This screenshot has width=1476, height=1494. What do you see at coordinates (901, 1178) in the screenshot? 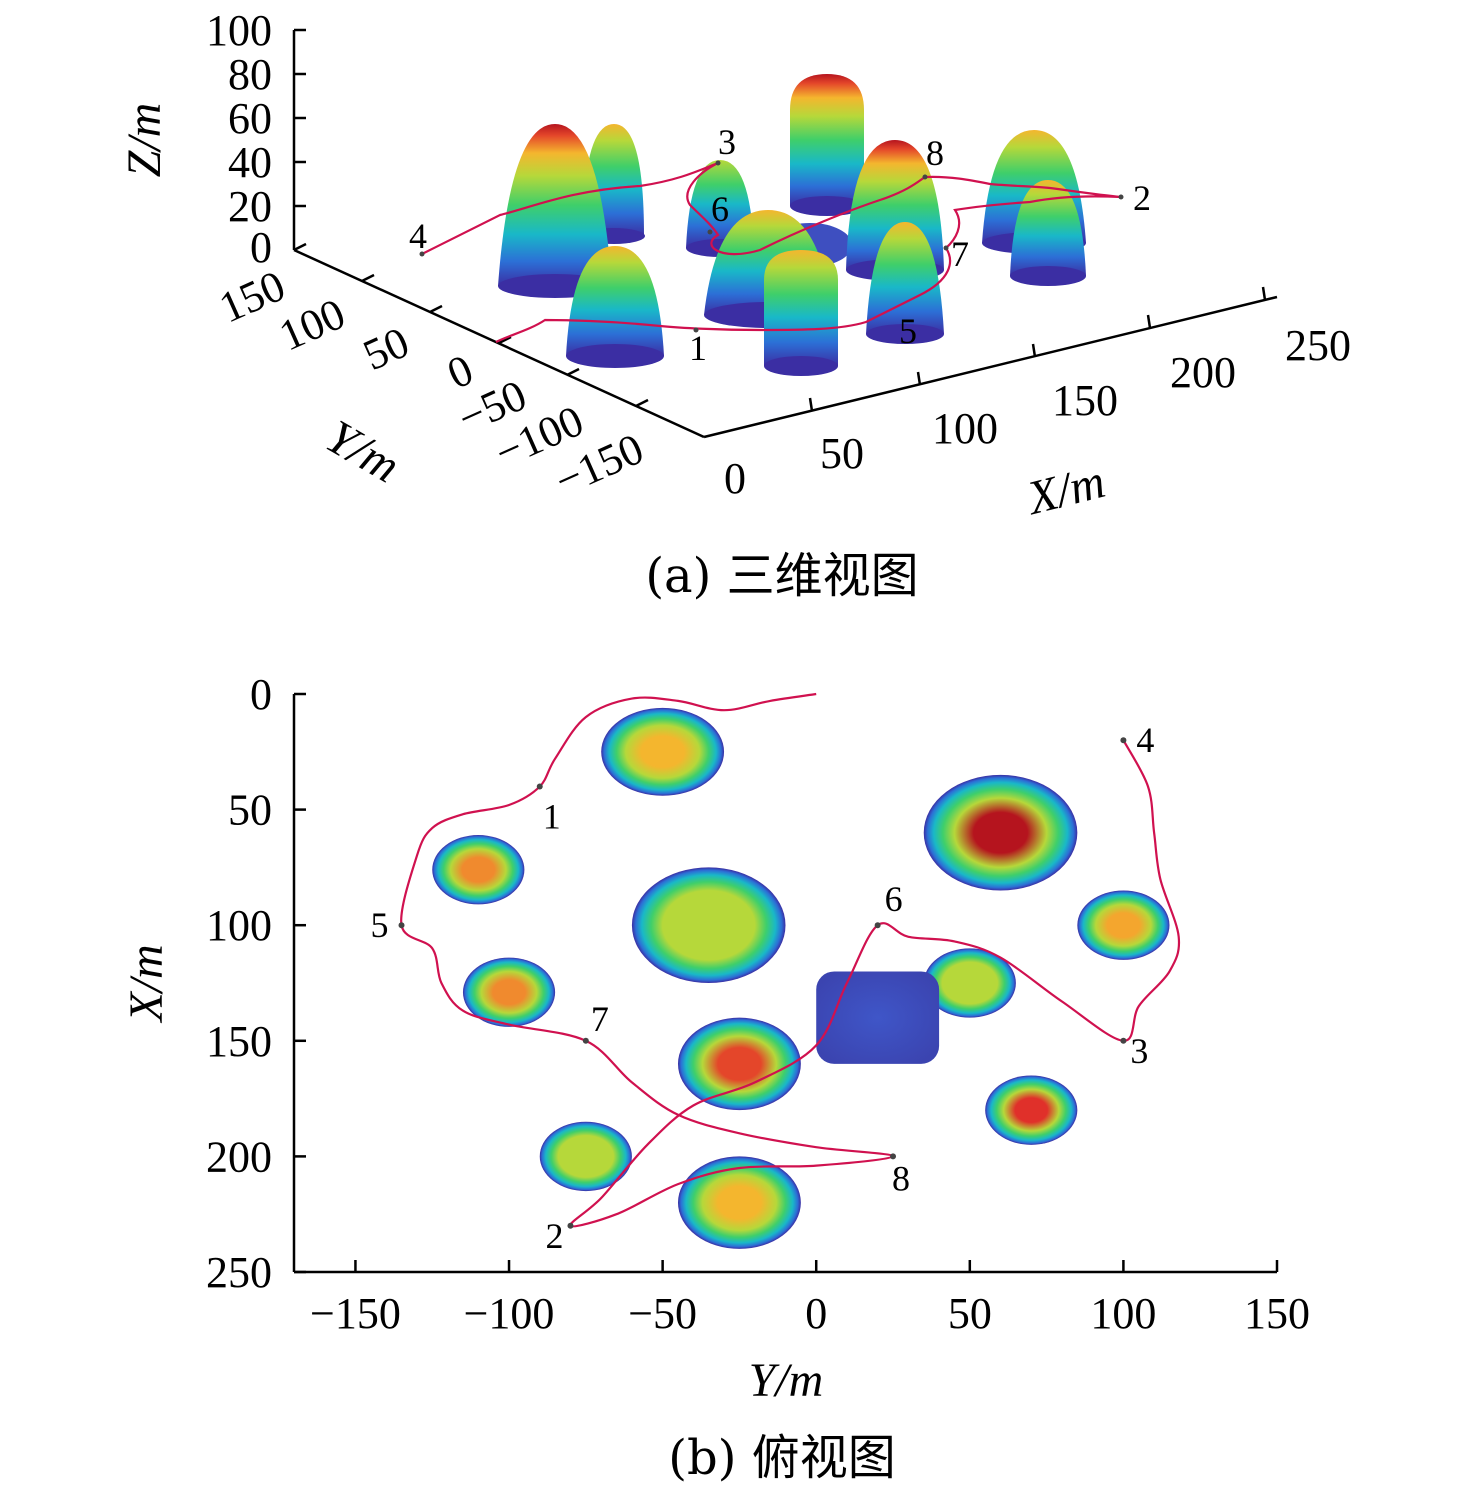
I see `waypoint-label: 8` at bounding box center [901, 1178].